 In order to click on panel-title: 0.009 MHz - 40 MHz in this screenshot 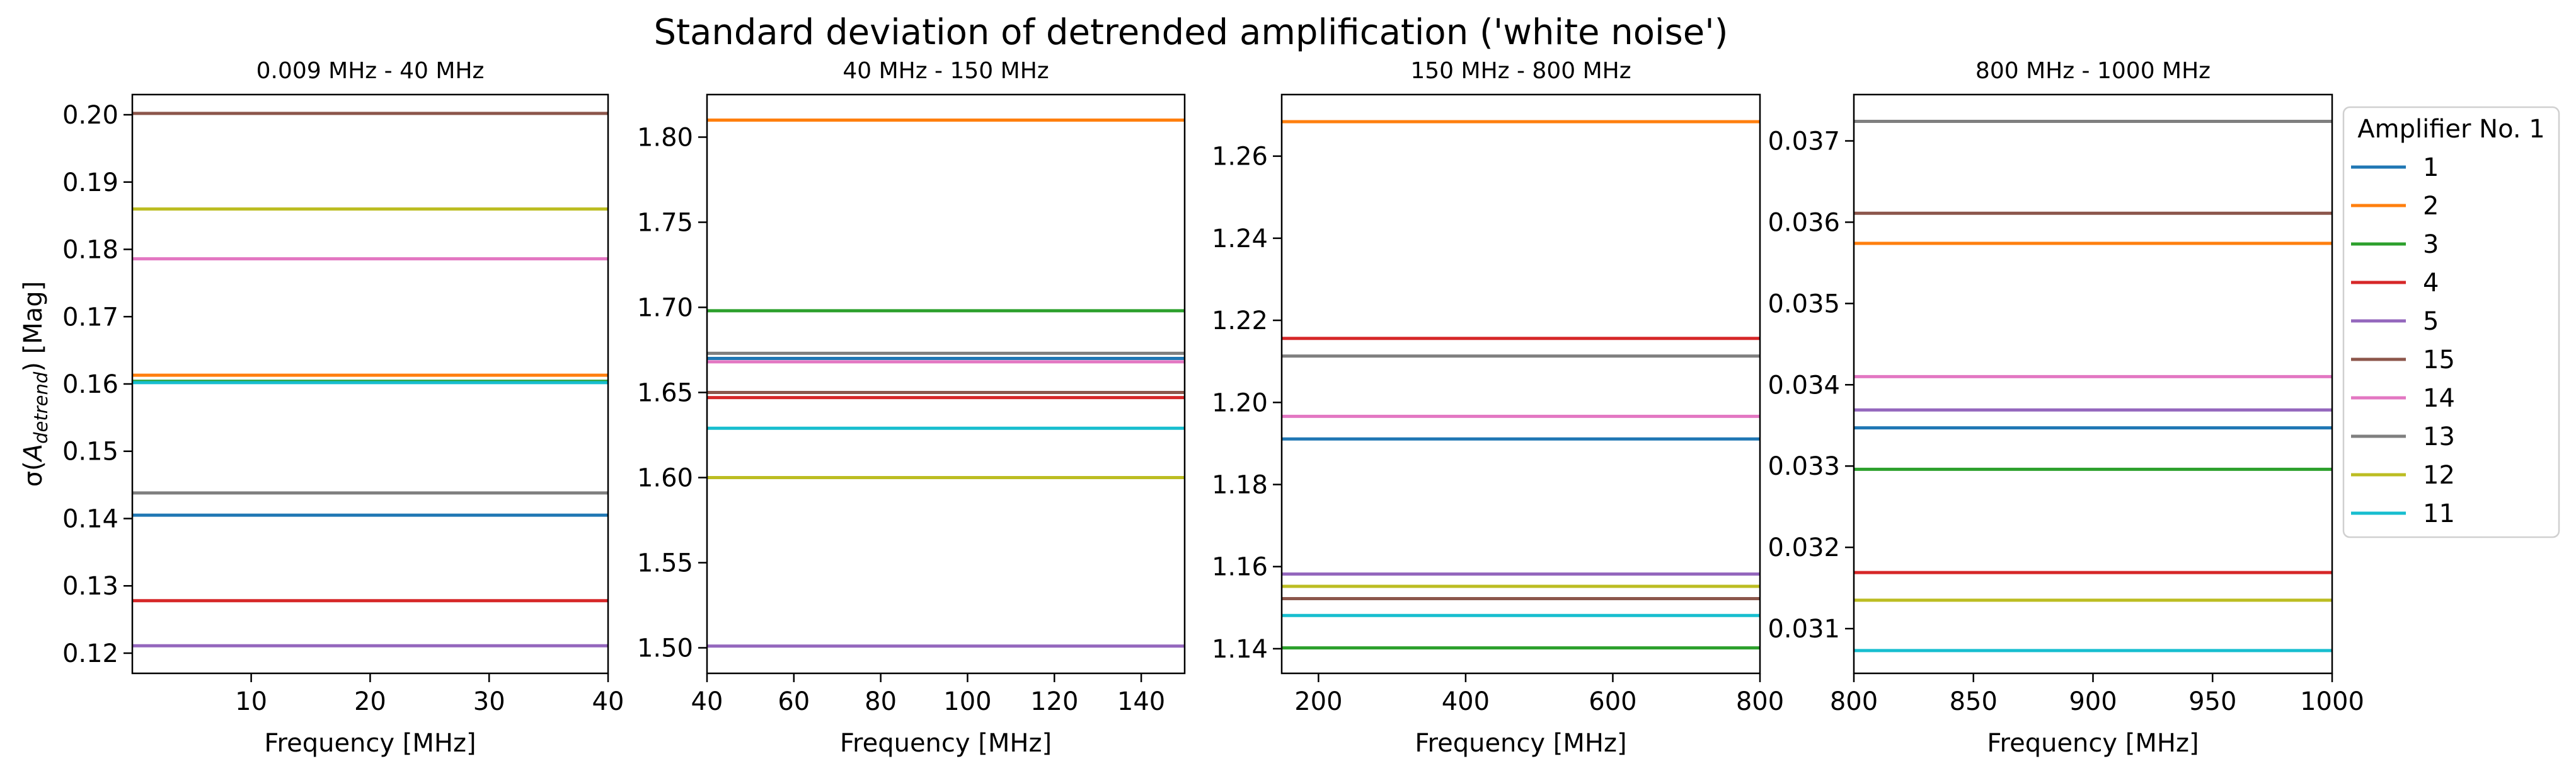, I will do `click(370, 71)`.